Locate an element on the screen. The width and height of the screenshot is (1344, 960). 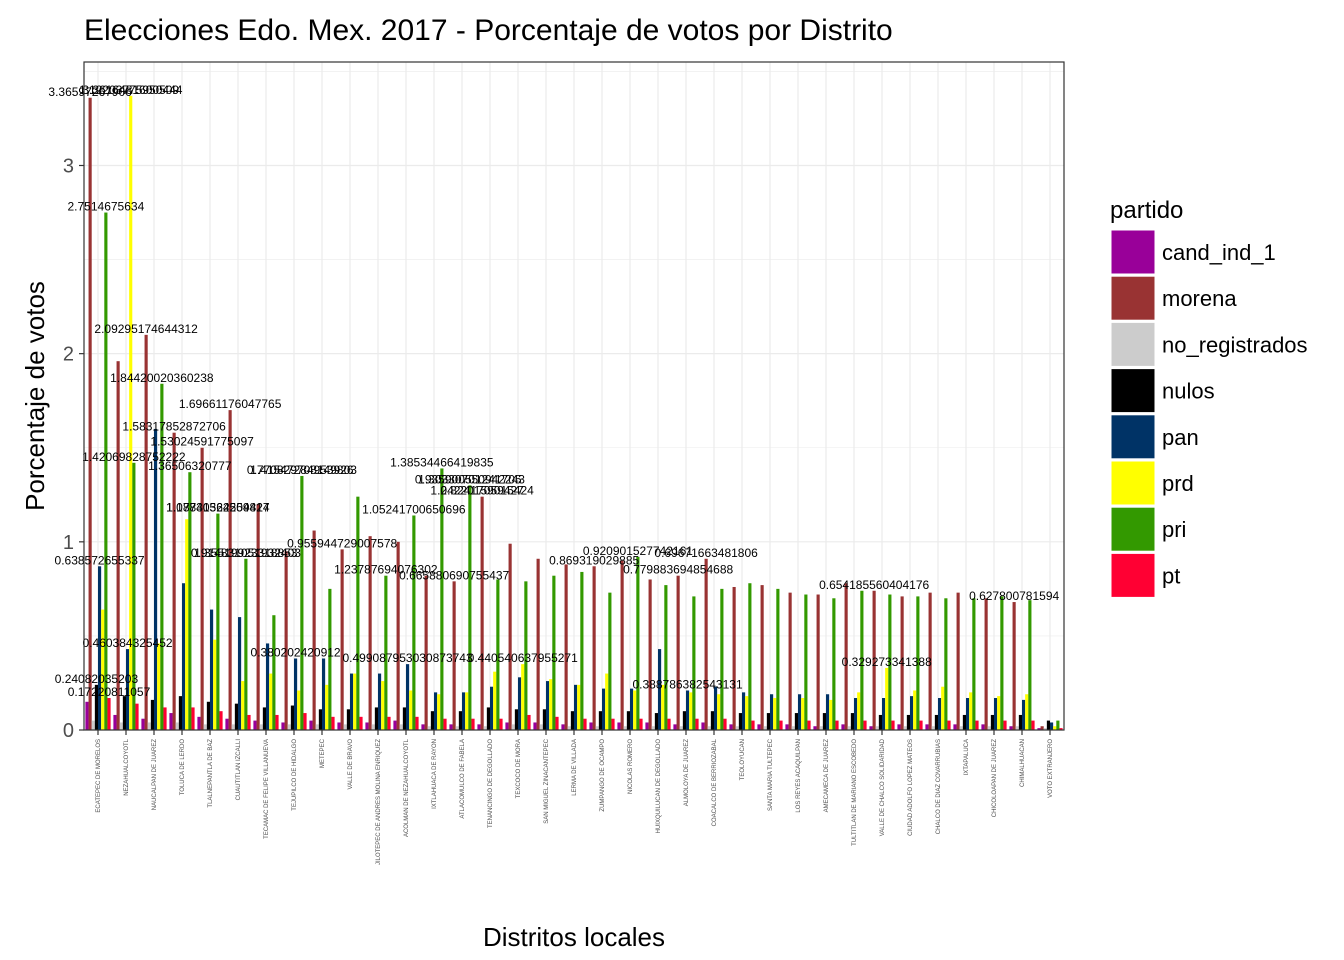
x-tick-label: JILOTEPEC DE ANDRES MOLINA ENRIQUEZ is located at coordinates (379, 802).